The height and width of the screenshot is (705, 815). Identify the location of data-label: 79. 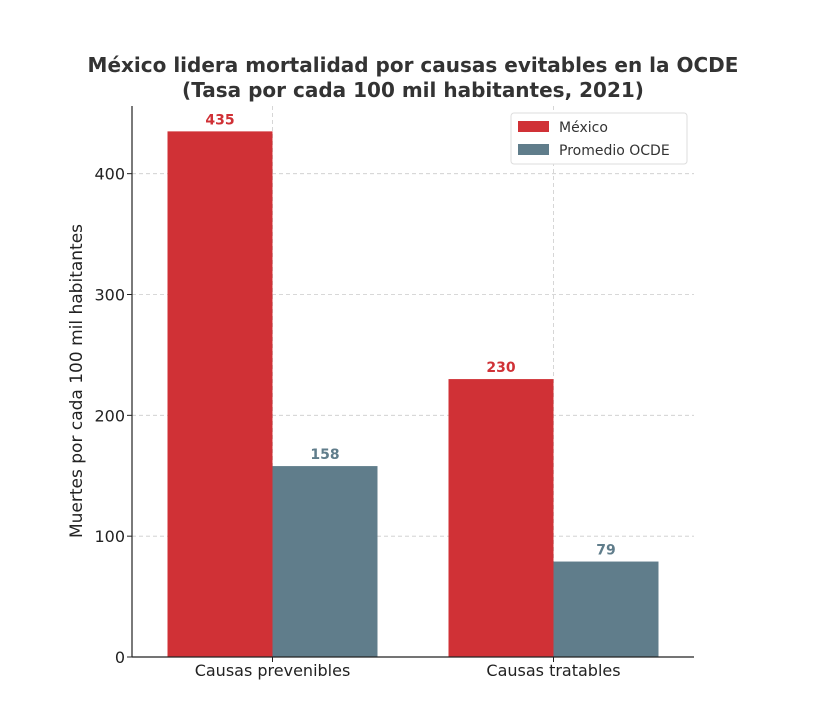
(605, 551).